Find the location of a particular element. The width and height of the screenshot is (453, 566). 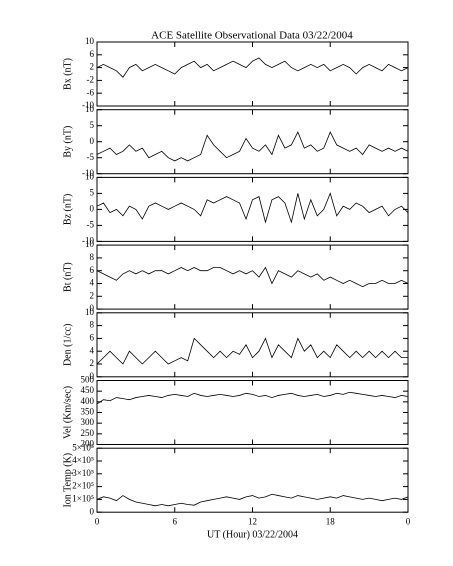

y-tick-label: 1×10⁵ is located at coordinates (83, 498).